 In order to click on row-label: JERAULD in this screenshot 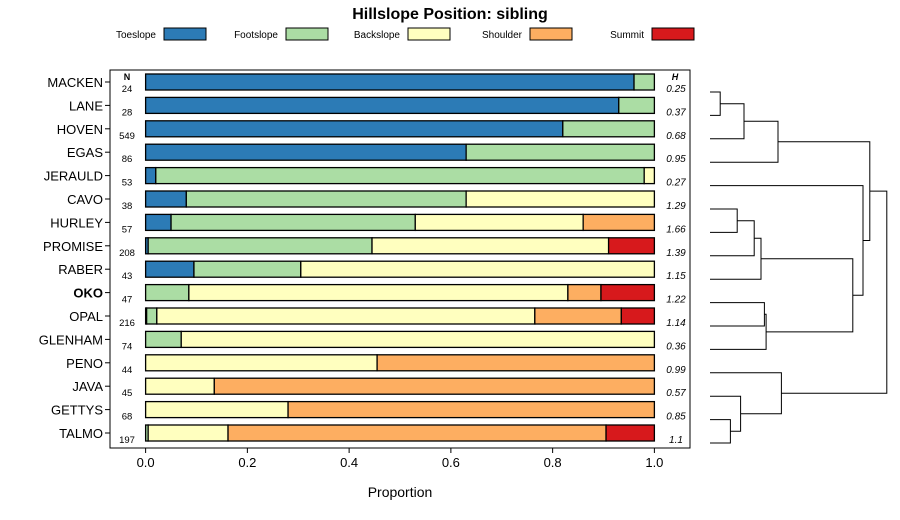, I will do `click(73, 176)`.